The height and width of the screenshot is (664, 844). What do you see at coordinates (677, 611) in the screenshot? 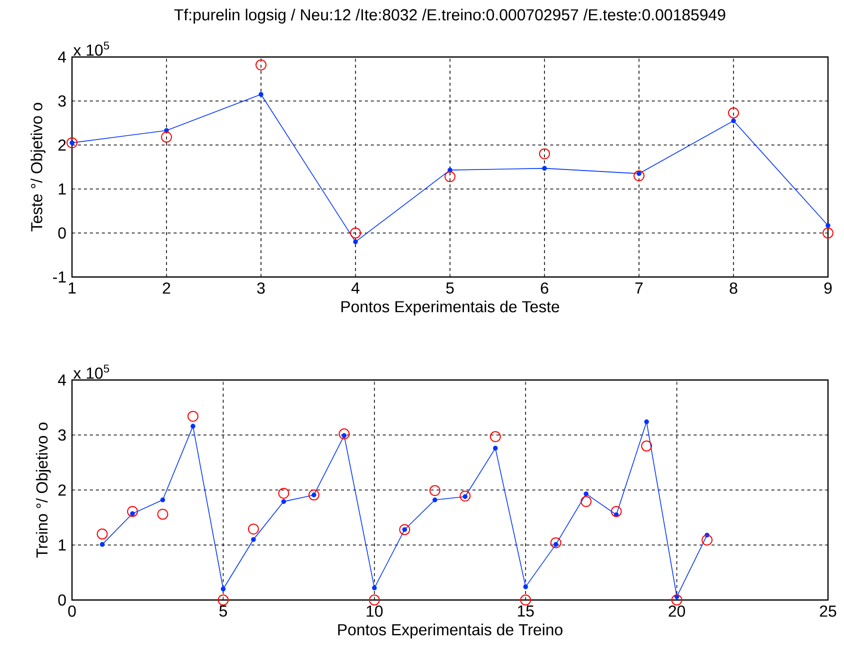
I see `x-tick-label: 20` at bounding box center [677, 611].